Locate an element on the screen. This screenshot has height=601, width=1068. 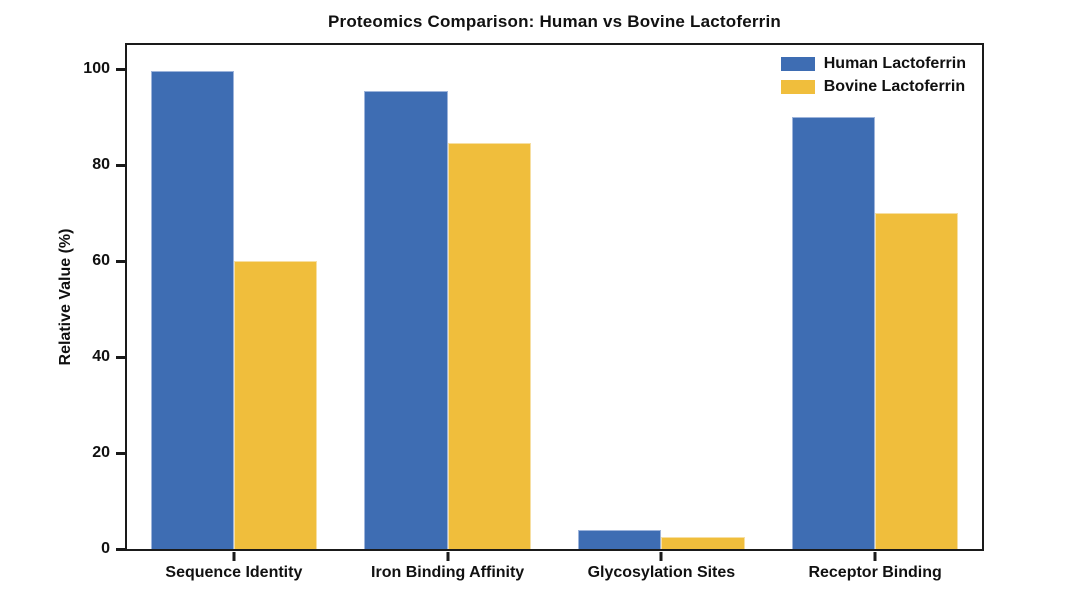
y-tick-label: 0 is located at coordinates (105, 548).